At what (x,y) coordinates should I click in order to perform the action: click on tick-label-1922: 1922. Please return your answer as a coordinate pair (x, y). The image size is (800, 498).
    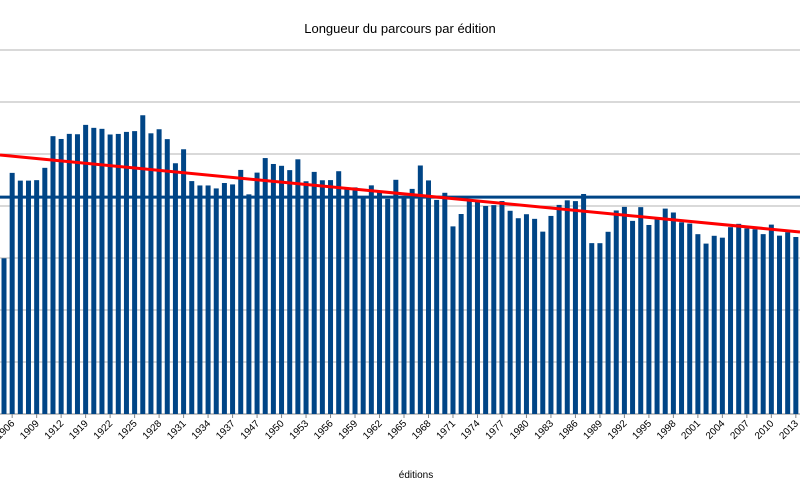
    Looking at the image, I should click on (104, 430).